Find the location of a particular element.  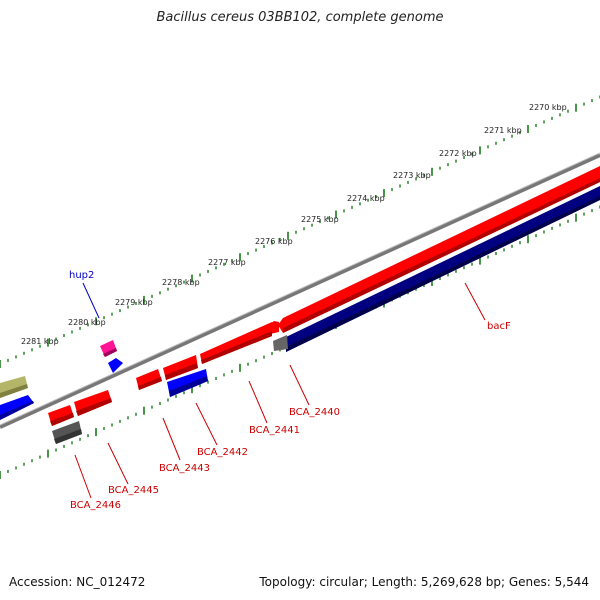

gene-hup2-shade is located at coordinates (110, 352).